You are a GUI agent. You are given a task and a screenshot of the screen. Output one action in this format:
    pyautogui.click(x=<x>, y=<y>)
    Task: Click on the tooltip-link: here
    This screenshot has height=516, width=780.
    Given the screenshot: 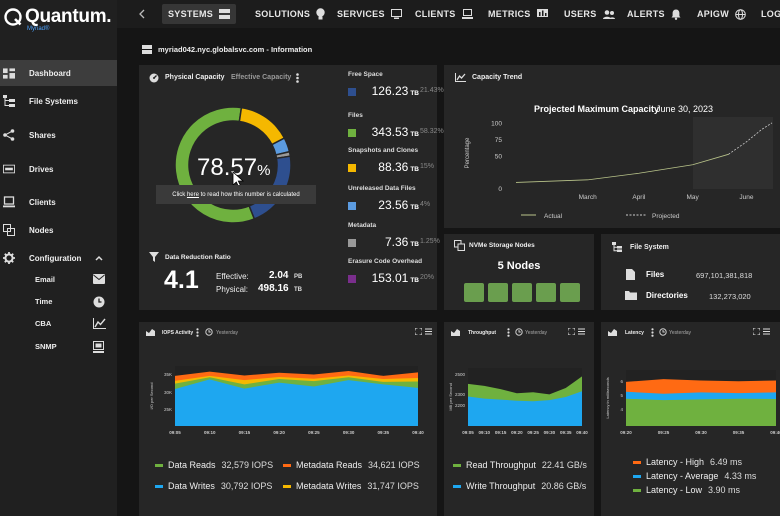 What is the action you would take?
    pyautogui.click(x=192, y=194)
    